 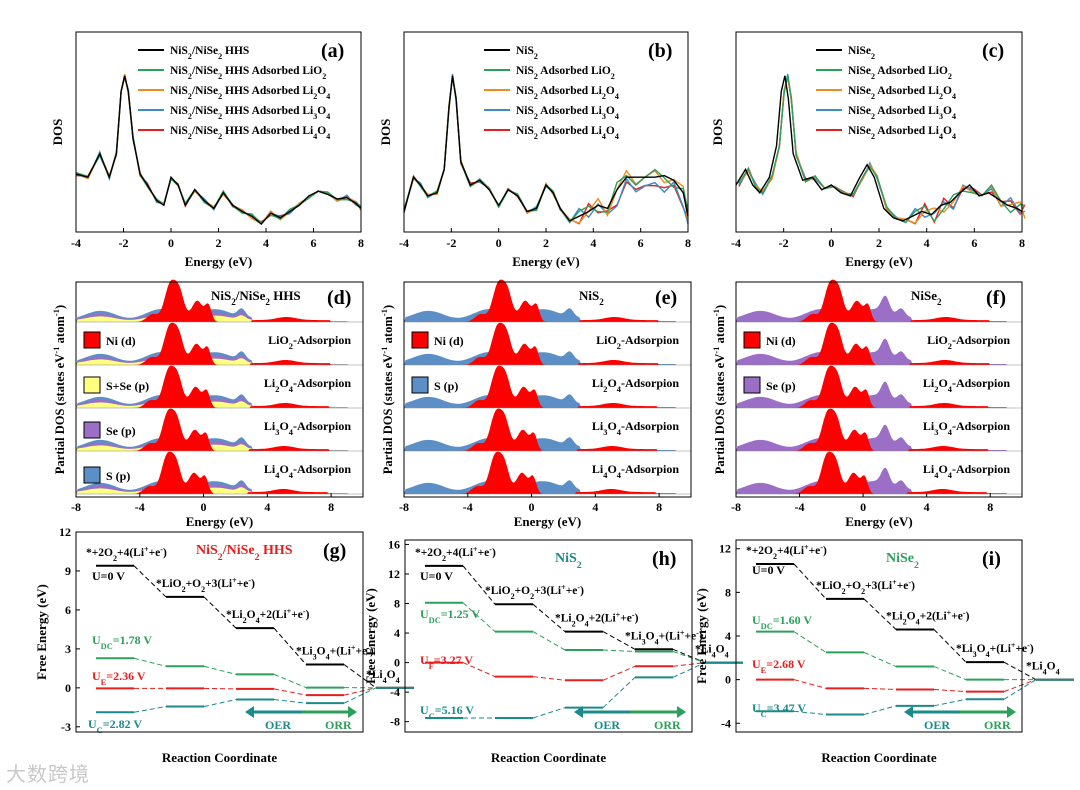 I want to click on legend-entry: NiS2 Adsorbed Li4O4, so click(x=567, y=133).